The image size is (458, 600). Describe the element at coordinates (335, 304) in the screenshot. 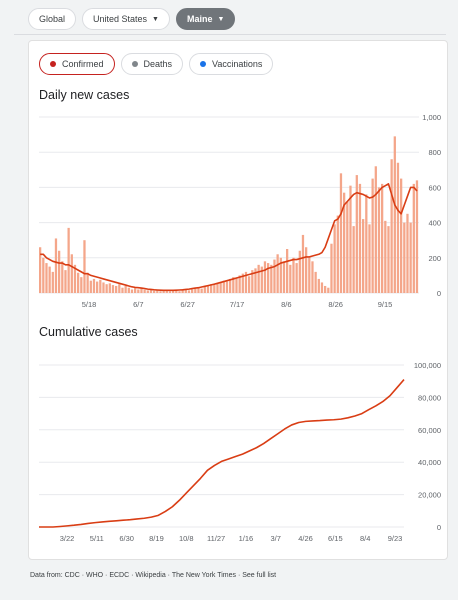

I see `x-tick-label: 8/26` at that location.